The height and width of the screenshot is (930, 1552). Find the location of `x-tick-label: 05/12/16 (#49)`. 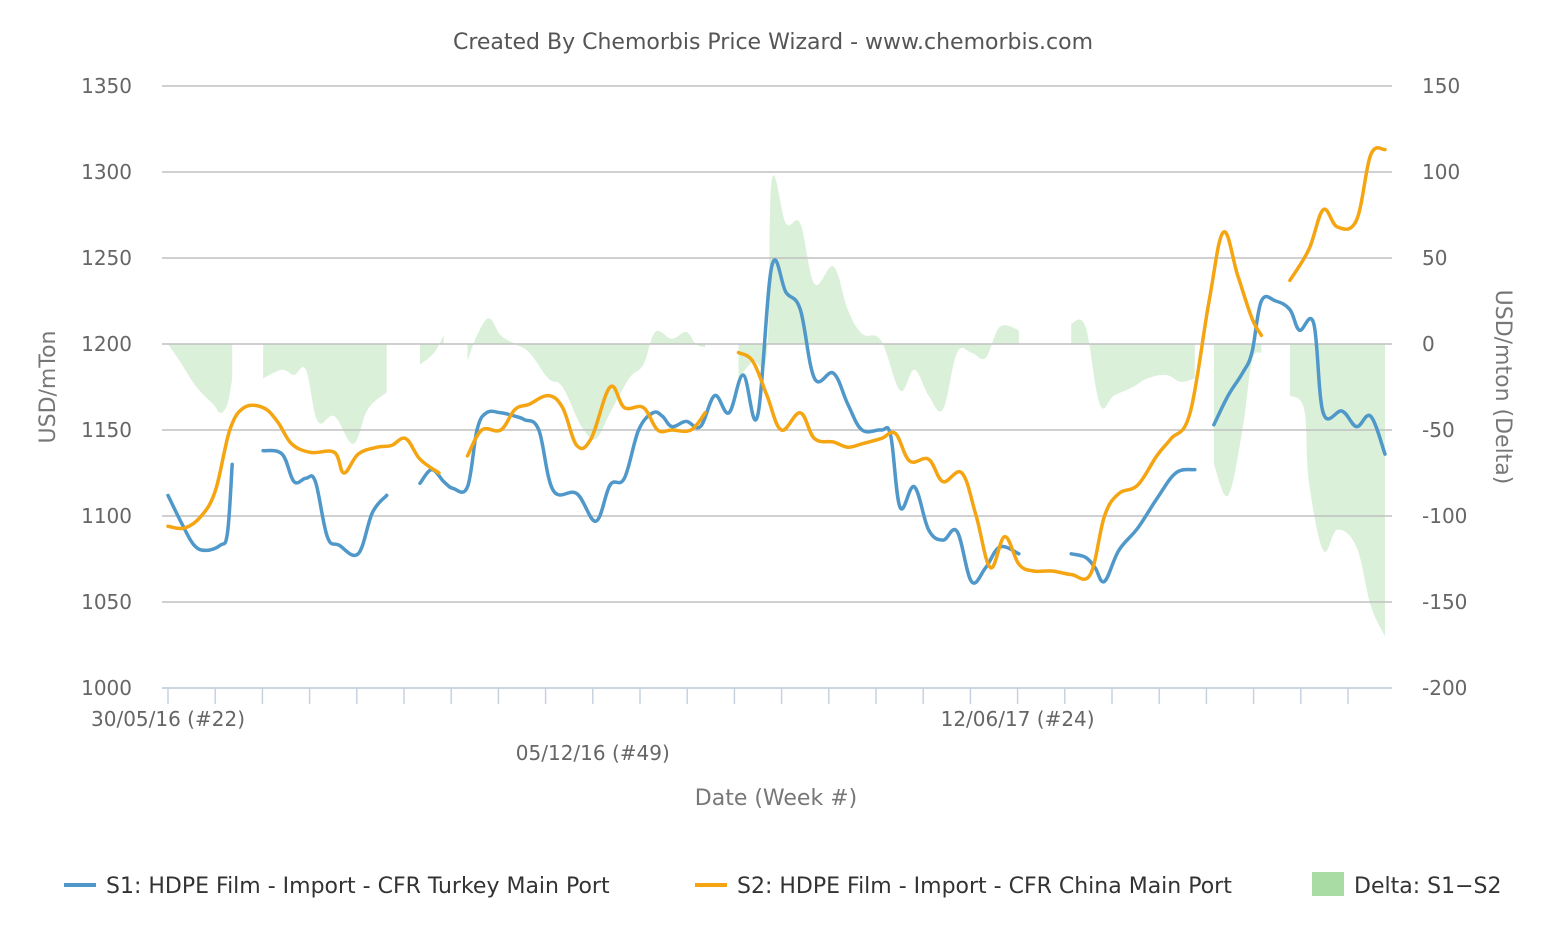

x-tick-label: 05/12/16 (#49) is located at coordinates (593, 753).